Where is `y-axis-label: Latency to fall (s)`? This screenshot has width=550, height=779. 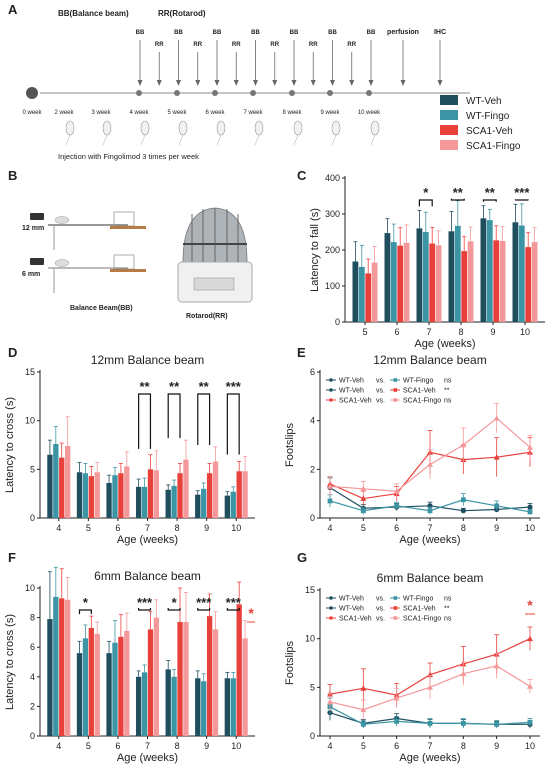
y-axis-label: Latency to fall (s) is located at coordinates (315, 250).